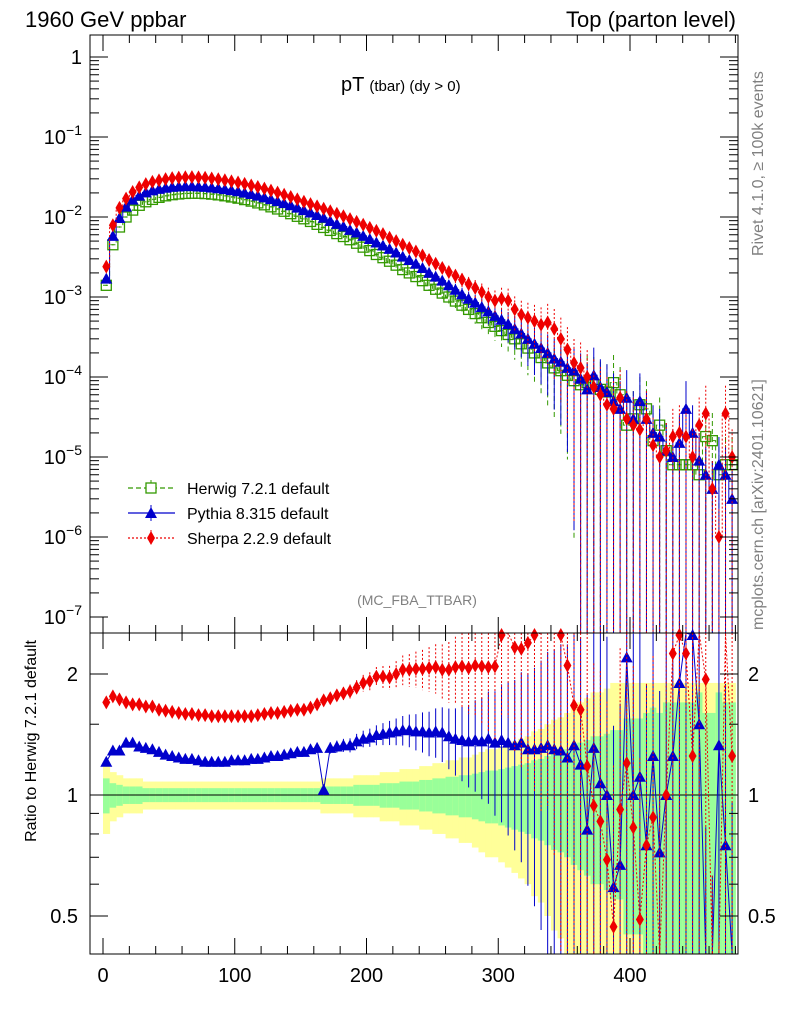  What do you see at coordinates (151, 488) in the screenshot?
I see `legend-marker-square-icon` at bounding box center [151, 488].